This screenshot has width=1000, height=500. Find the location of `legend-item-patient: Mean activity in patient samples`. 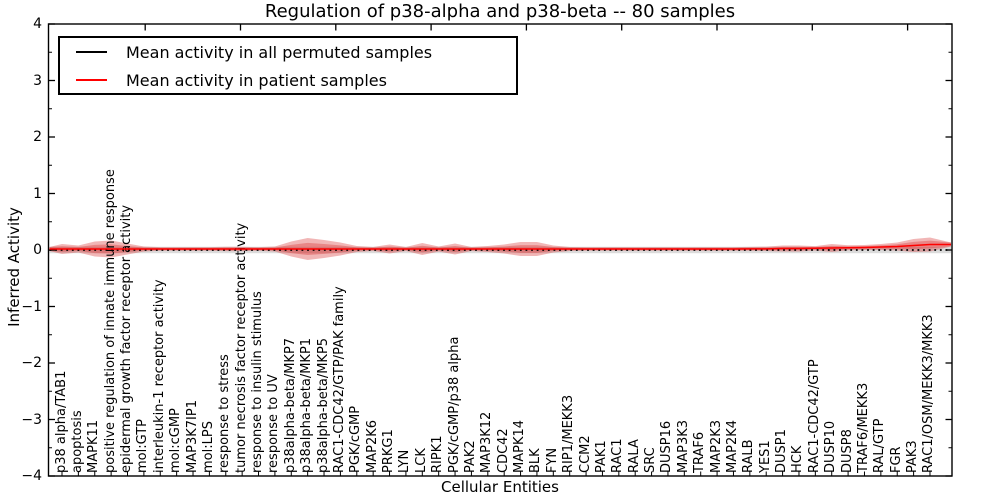

legend-item-patient: Mean activity in patient samples is located at coordinates (288, 80).